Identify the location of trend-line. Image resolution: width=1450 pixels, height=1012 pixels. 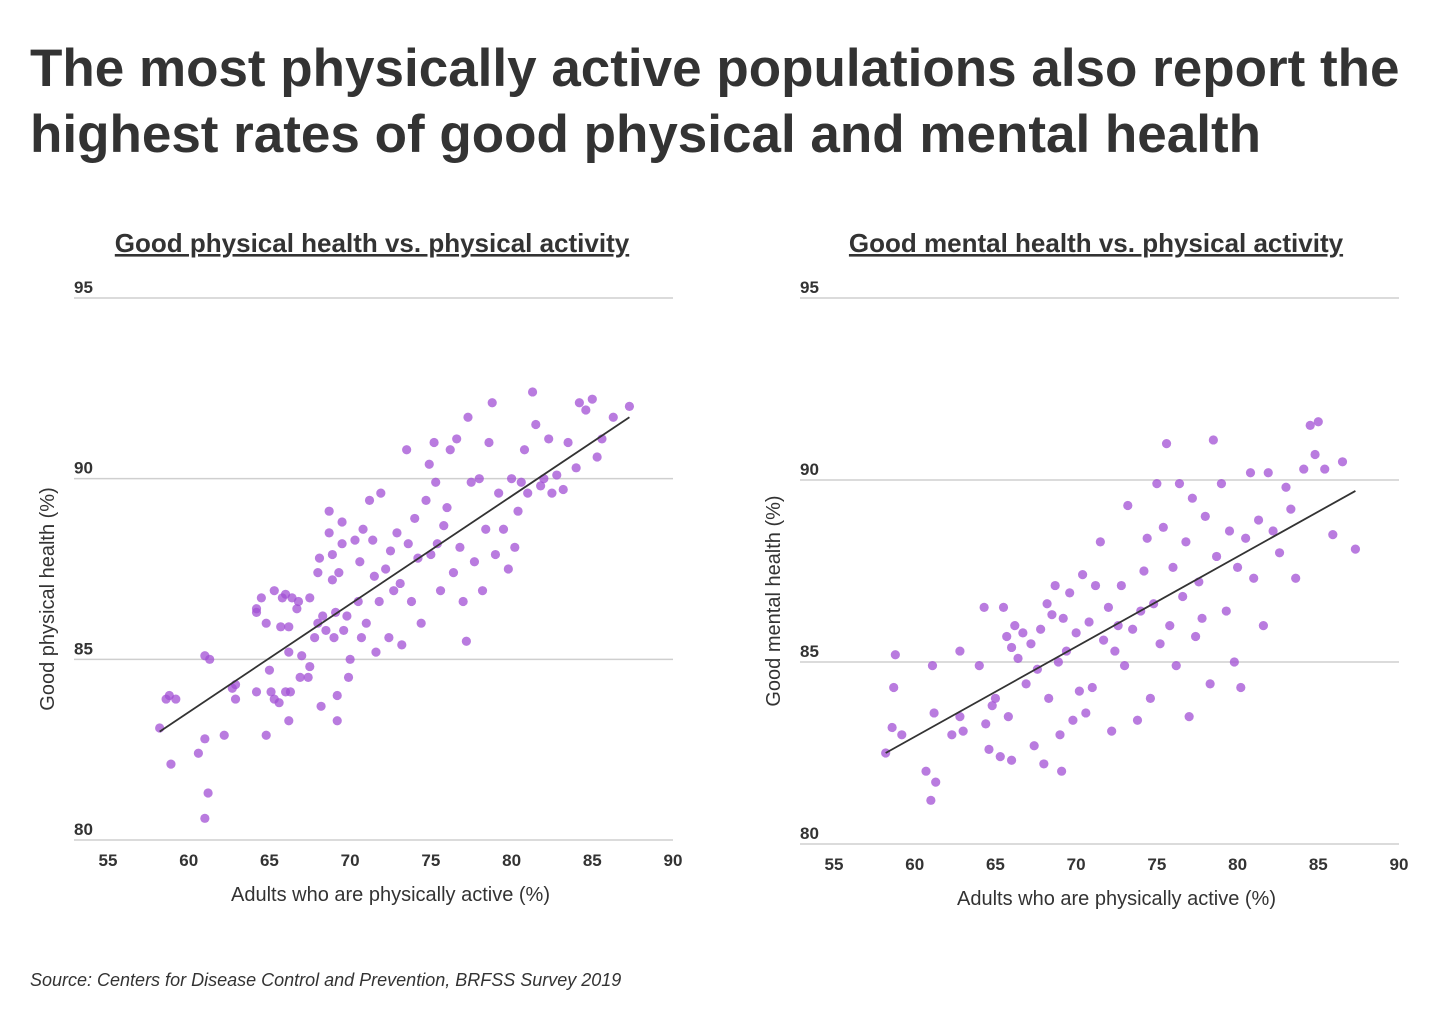
(1120, 622).